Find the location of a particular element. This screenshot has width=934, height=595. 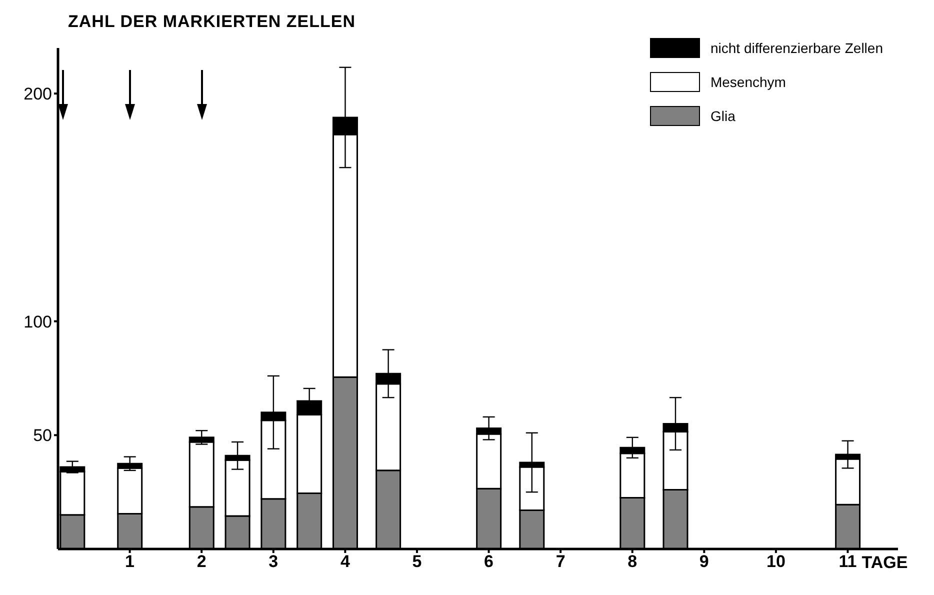

x-tick-label: 11 is located at coordinates (847, 562).